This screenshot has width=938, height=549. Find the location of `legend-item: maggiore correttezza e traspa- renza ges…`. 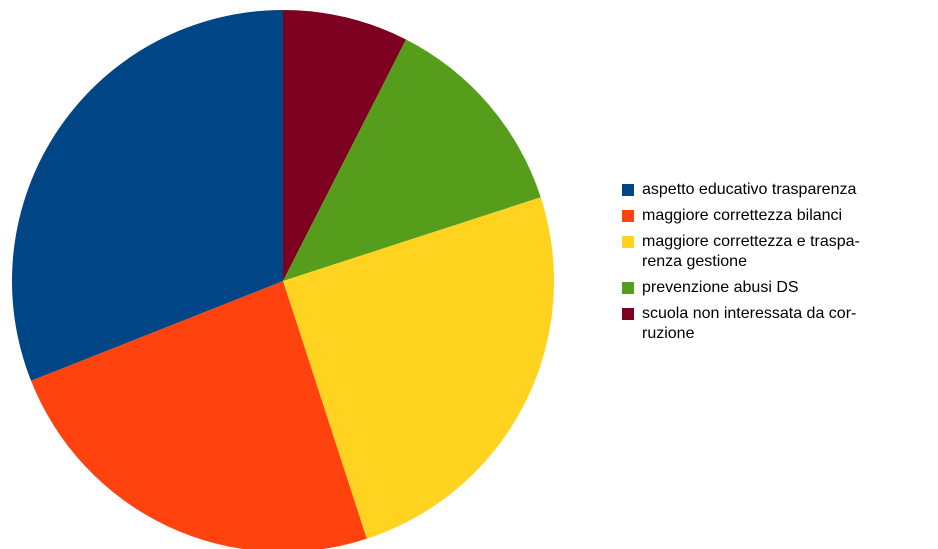

legend-item: maggiore correttezza e traspa- renza ges… is located at coordinates (780, 252).